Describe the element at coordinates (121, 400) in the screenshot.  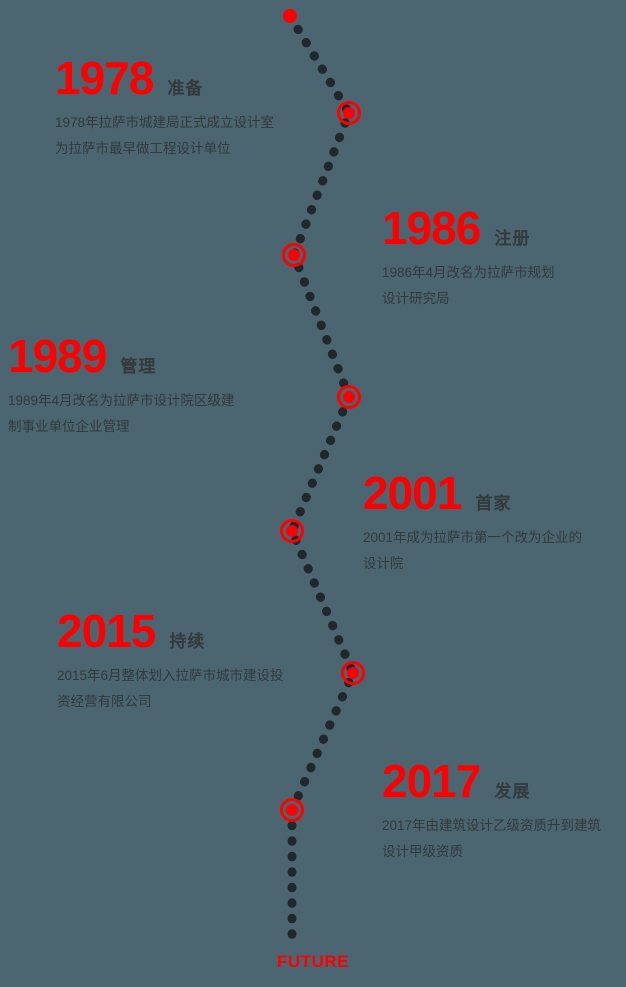
I see `milestone-description-line-1: 1989年4月改名为拉萨市设计院区级建` at that location.